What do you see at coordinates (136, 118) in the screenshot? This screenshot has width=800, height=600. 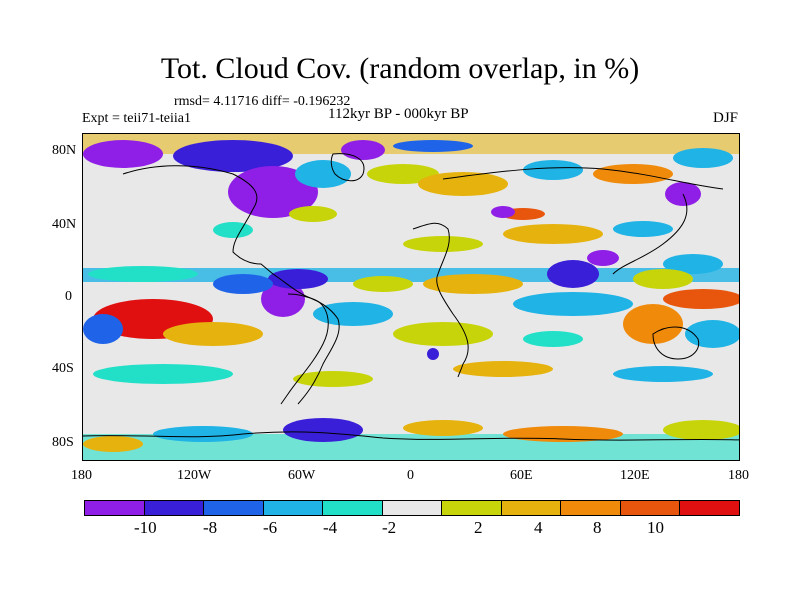 I see `experiment-label: Expt = teii71-teiia1` at bounding box center [136, 118].